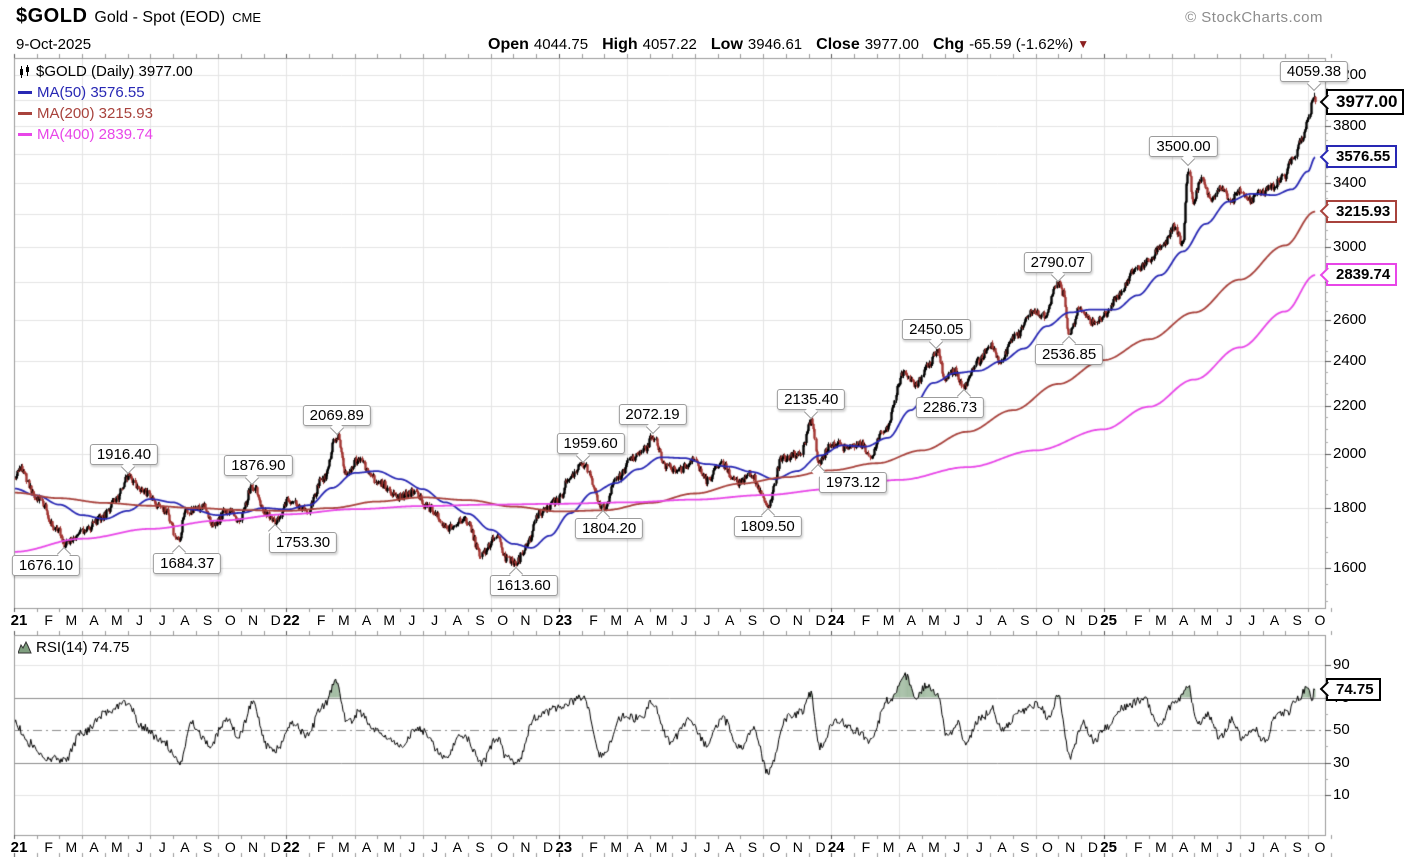 The image size is (1427, 857). I want to click on x-axis-label-main-29: J, so click(684, 620).